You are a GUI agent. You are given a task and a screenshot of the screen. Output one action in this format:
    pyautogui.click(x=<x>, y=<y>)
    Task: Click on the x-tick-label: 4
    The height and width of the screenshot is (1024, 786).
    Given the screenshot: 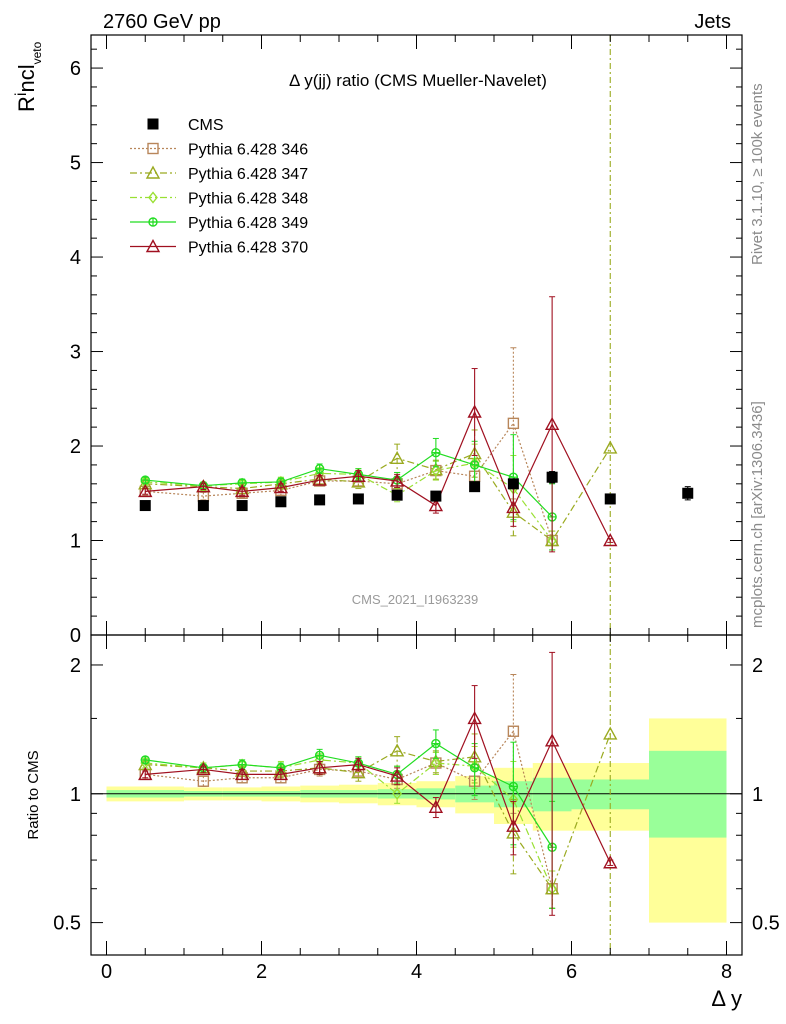 What is the action you would take?
    pyautogui.click(x=416, y=972)
    